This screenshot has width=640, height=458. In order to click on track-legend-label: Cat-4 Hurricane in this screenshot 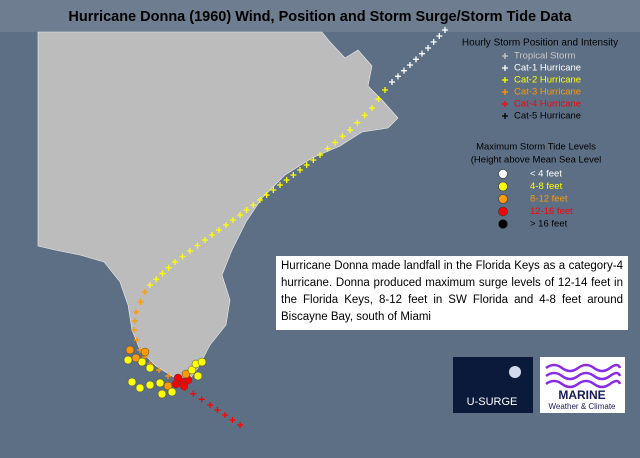, I will do `click(547, 104)`.